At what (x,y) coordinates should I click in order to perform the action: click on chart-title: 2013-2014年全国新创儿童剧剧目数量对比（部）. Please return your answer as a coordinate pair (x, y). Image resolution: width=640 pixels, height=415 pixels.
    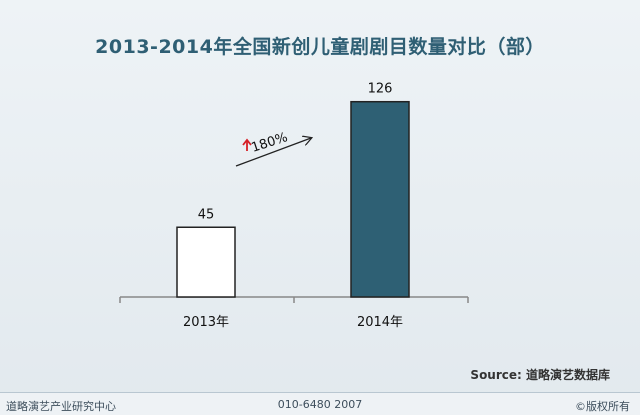
    Looking at the image, I should click on (320, 47).